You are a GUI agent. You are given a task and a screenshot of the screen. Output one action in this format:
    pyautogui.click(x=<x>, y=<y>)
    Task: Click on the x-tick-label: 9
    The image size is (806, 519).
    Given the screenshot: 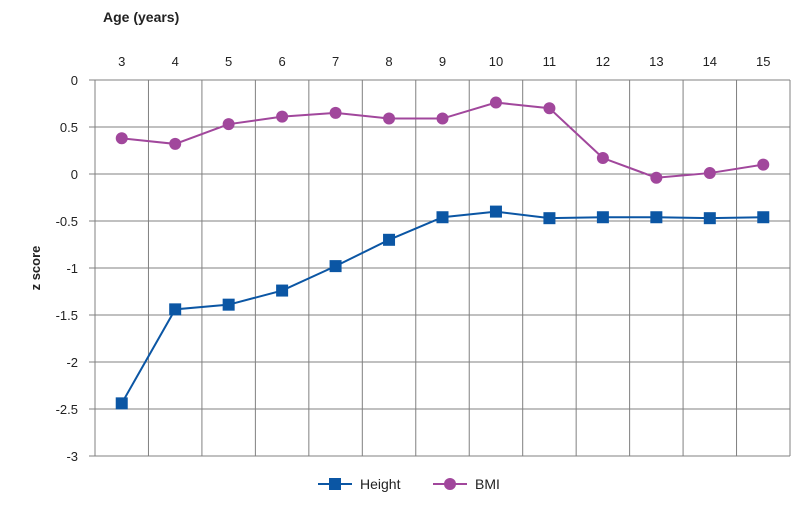 What is the action you would take?
    pyautogui.click(x=442, y=61)
    